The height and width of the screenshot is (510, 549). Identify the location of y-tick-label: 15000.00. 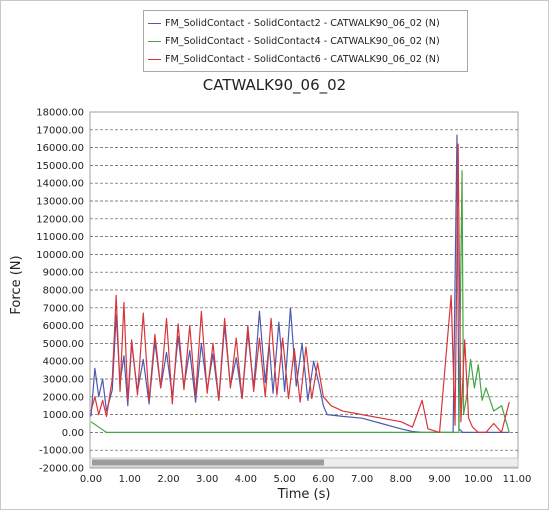
(60, 166).